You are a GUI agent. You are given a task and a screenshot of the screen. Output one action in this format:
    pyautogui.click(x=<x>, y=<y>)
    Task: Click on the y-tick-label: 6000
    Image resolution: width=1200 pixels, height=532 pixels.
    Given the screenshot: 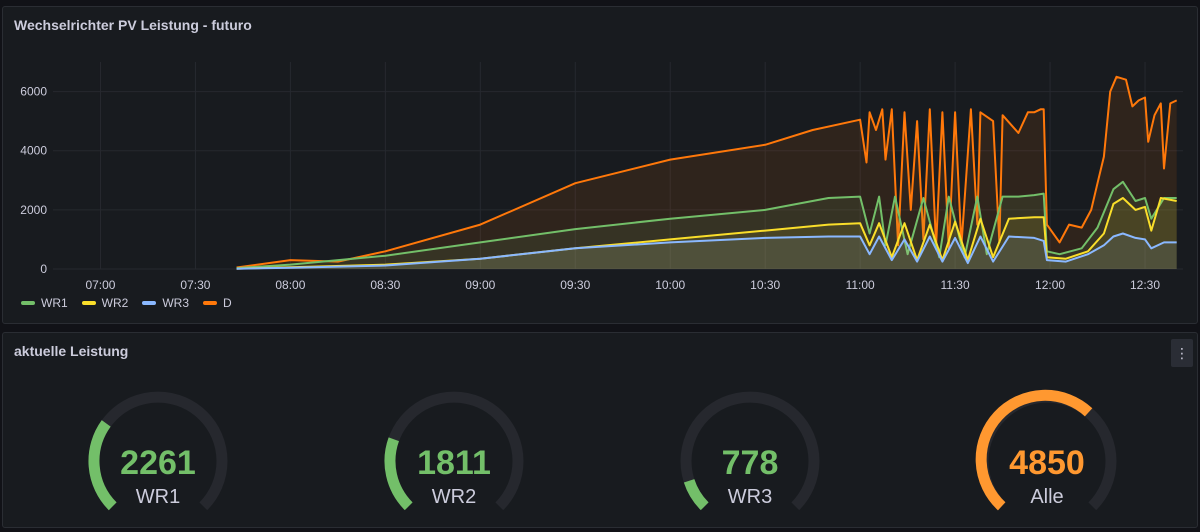 What is the action you would take?
    pyautogui.click(x=33, y=92)
    